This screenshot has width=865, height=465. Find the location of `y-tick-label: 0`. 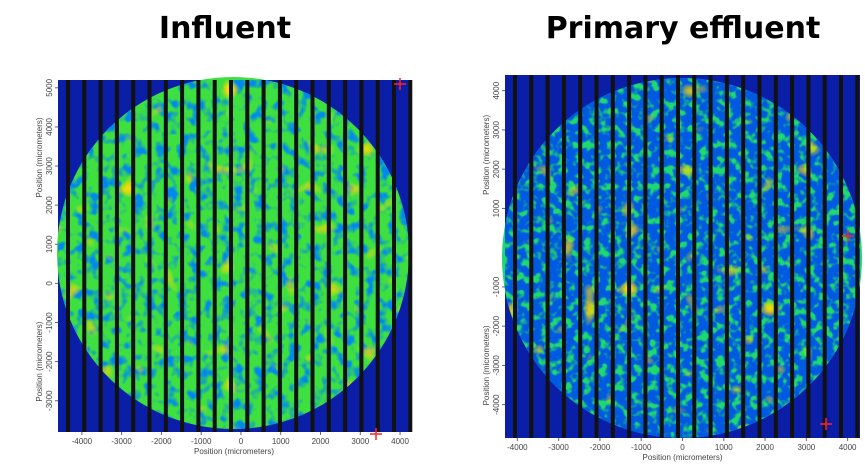

y-tick-label: 0 is located at coordinates (49, 283).